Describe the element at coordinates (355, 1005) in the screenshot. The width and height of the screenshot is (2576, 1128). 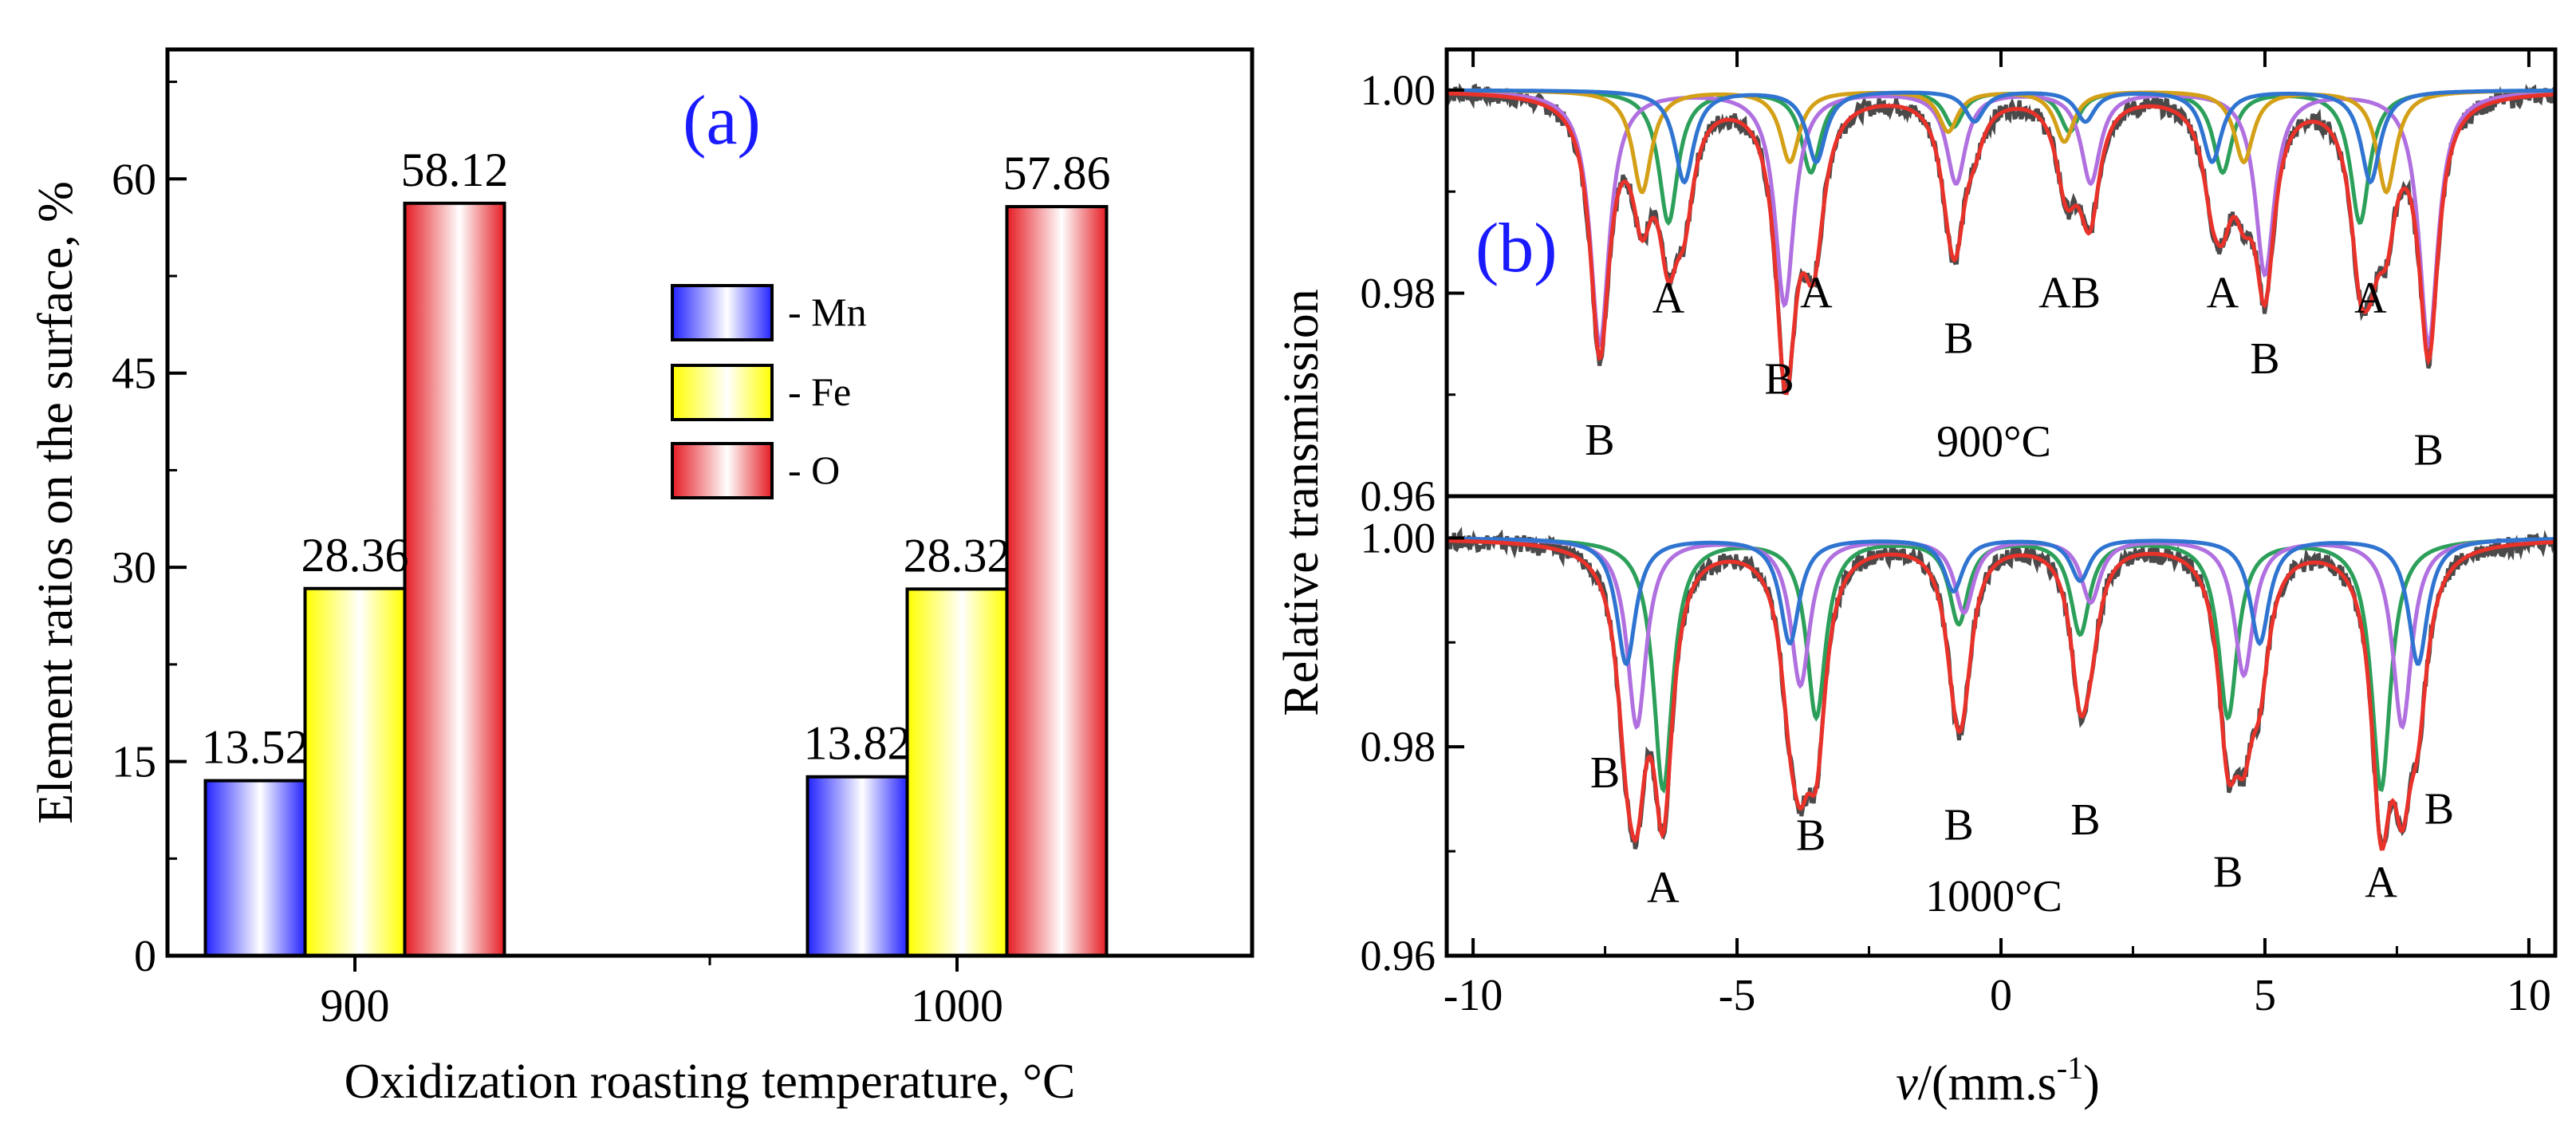
I see `x-tick-label-900: 900` at that location.